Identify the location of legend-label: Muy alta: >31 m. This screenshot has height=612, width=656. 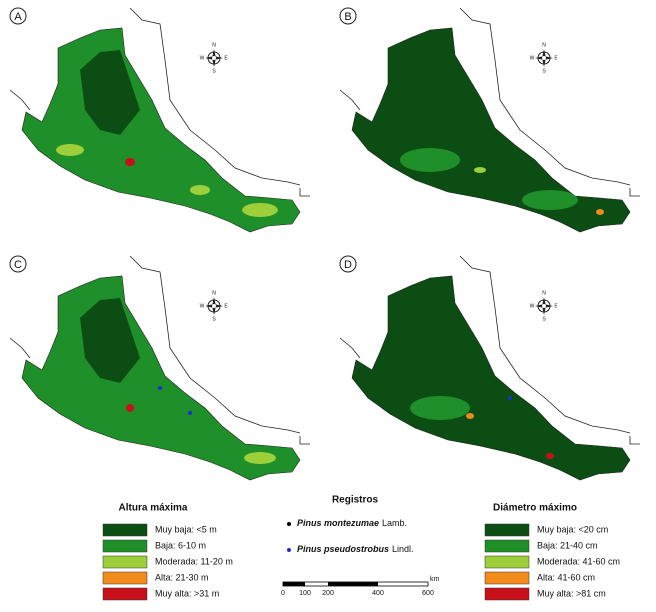
(187, 593).